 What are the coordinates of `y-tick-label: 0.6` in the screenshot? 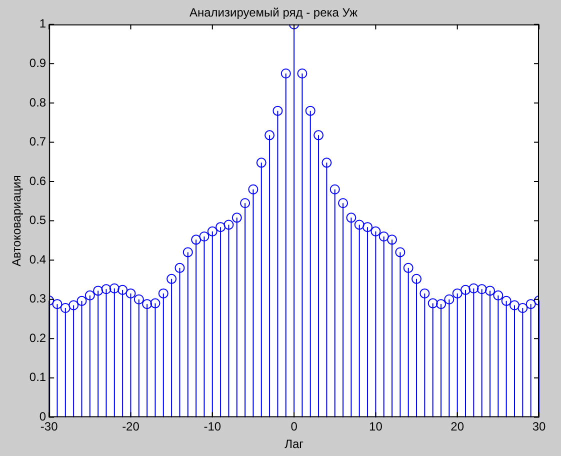 It's located at (37, 181).